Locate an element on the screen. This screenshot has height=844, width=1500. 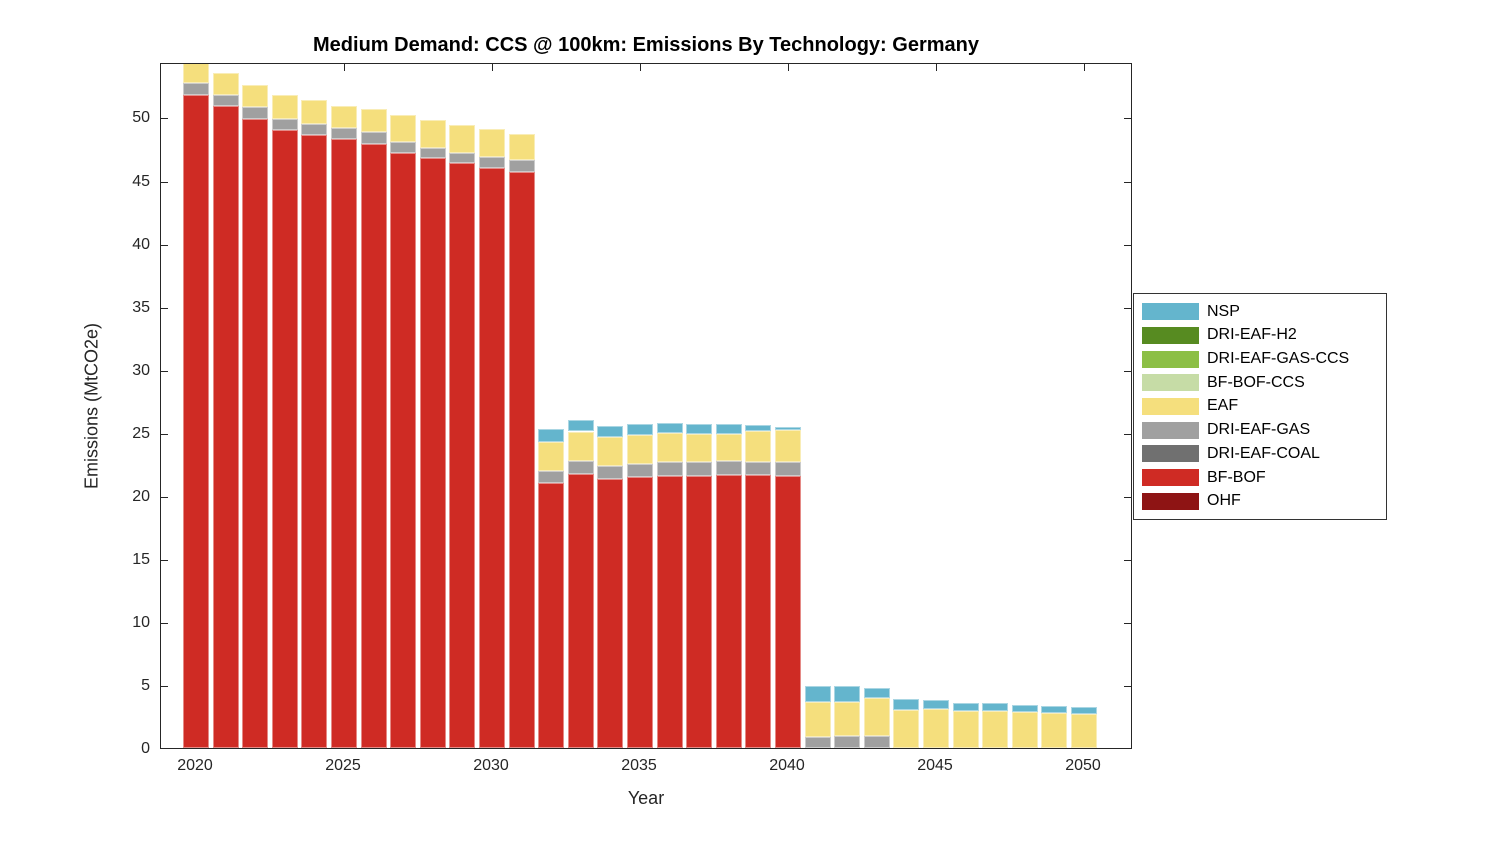
bar-segment-DRI-EAF-GAS-2024 is located at coordinates (314, 129).